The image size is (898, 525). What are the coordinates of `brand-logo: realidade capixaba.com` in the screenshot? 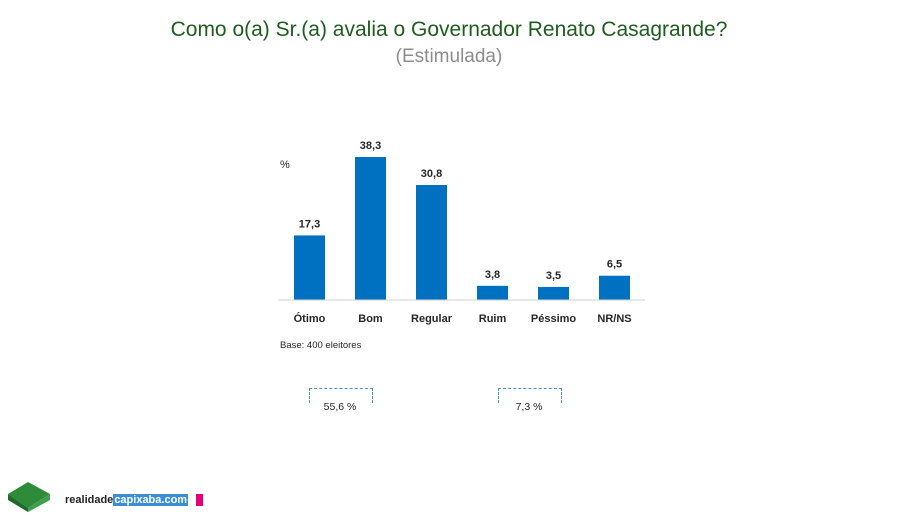 It's located at (134, 500).